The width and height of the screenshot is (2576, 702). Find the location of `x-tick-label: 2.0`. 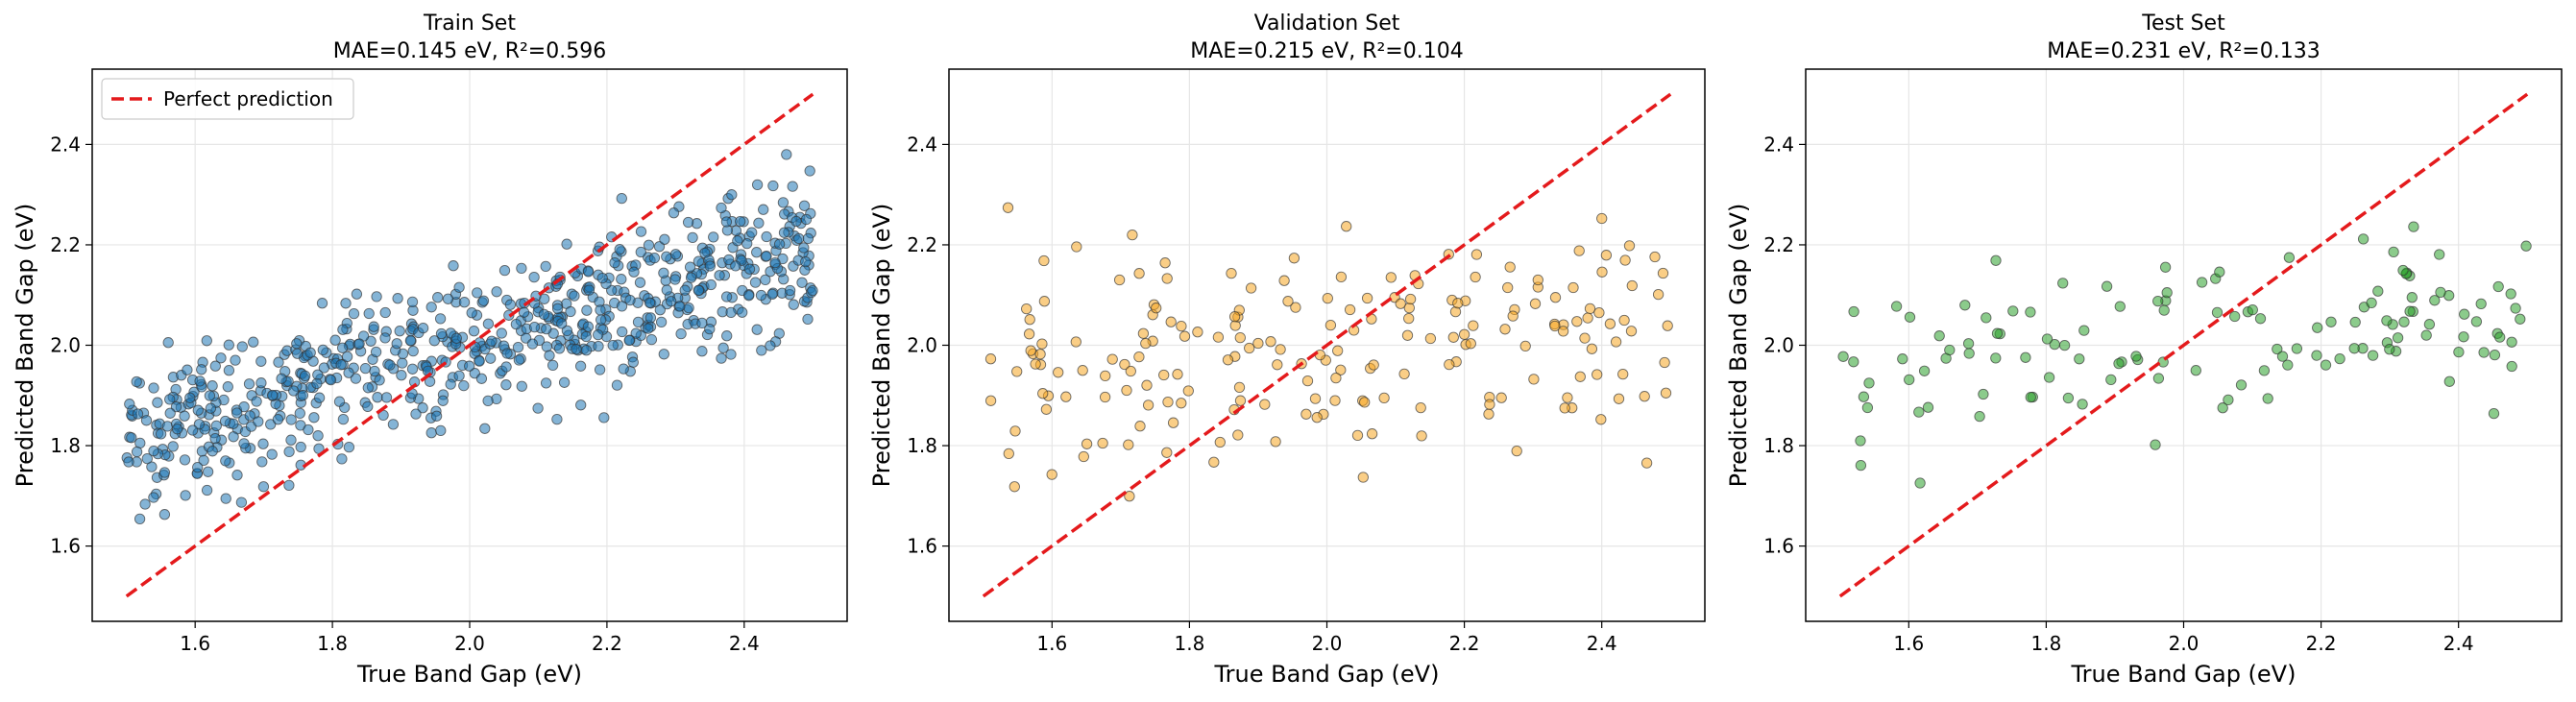

x-tick-label: 2.0 is located at coordinates (2184, 643).